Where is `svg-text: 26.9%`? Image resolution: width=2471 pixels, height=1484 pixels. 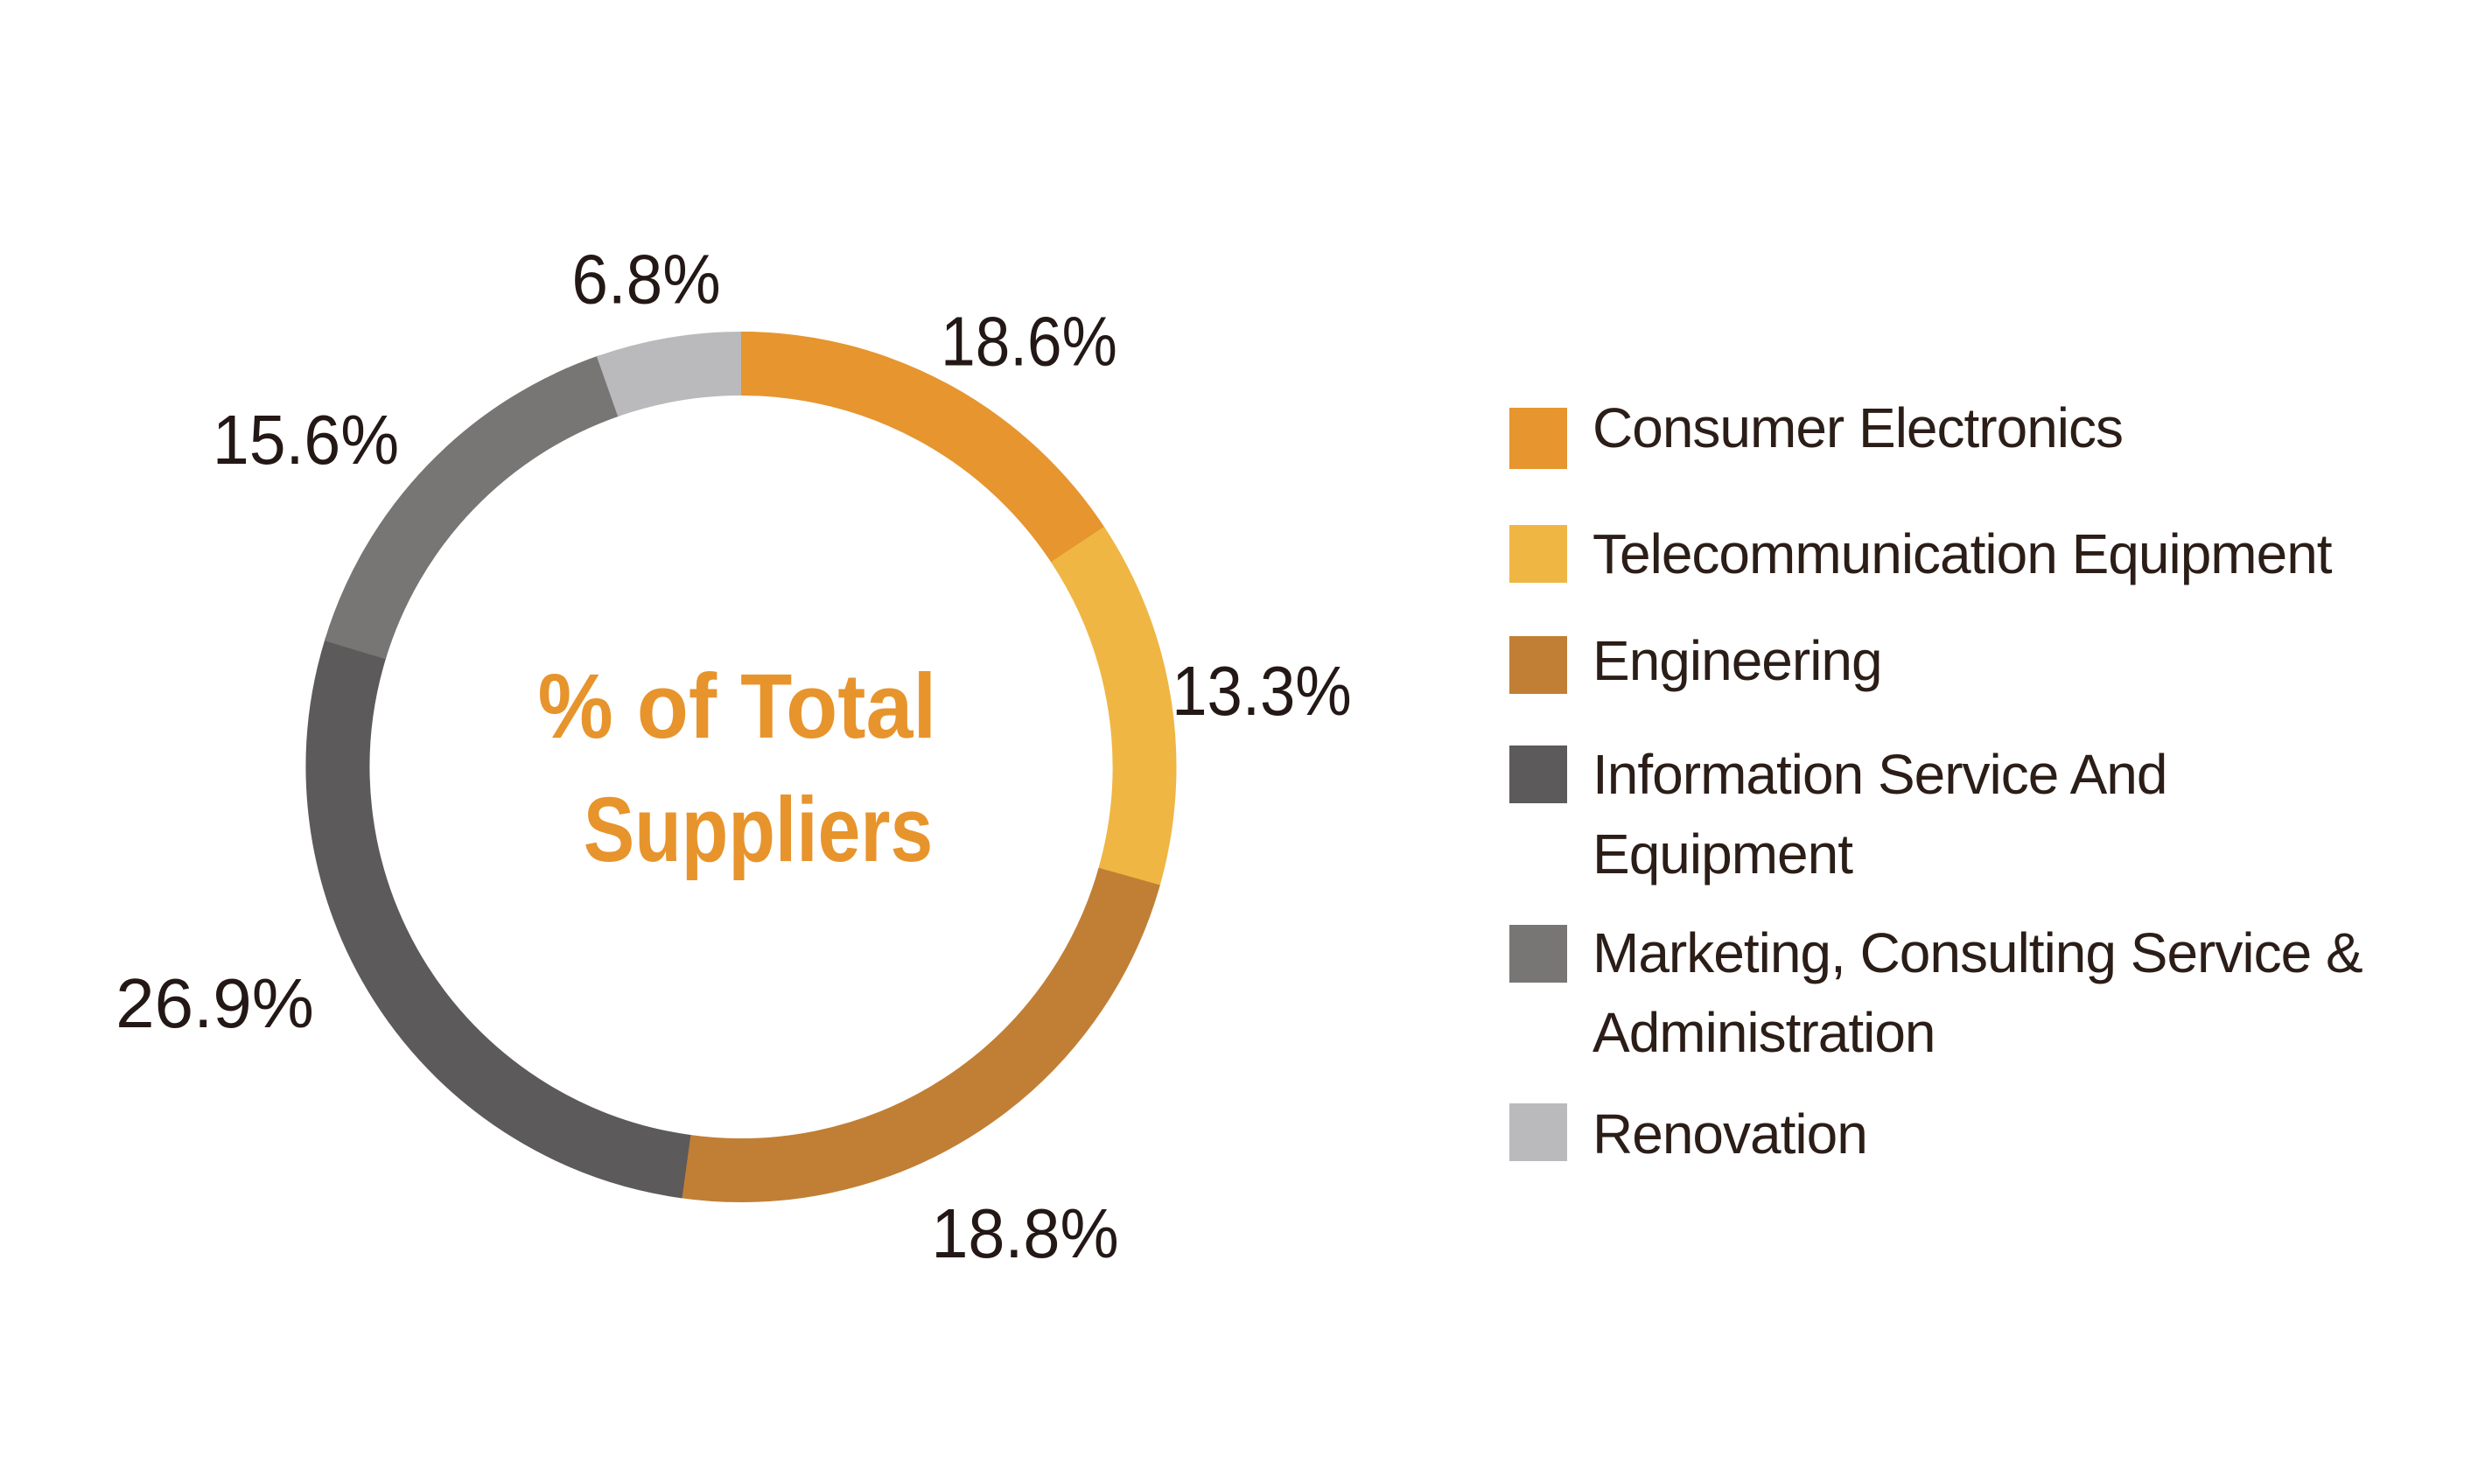
svg-text: 26.9% is located at coordinates (215, 1003).